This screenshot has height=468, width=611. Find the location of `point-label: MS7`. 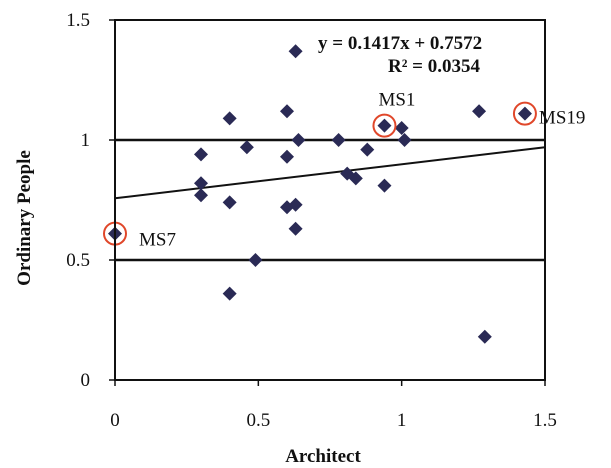

point-label: MS7 is located at coordinates (157, 240).